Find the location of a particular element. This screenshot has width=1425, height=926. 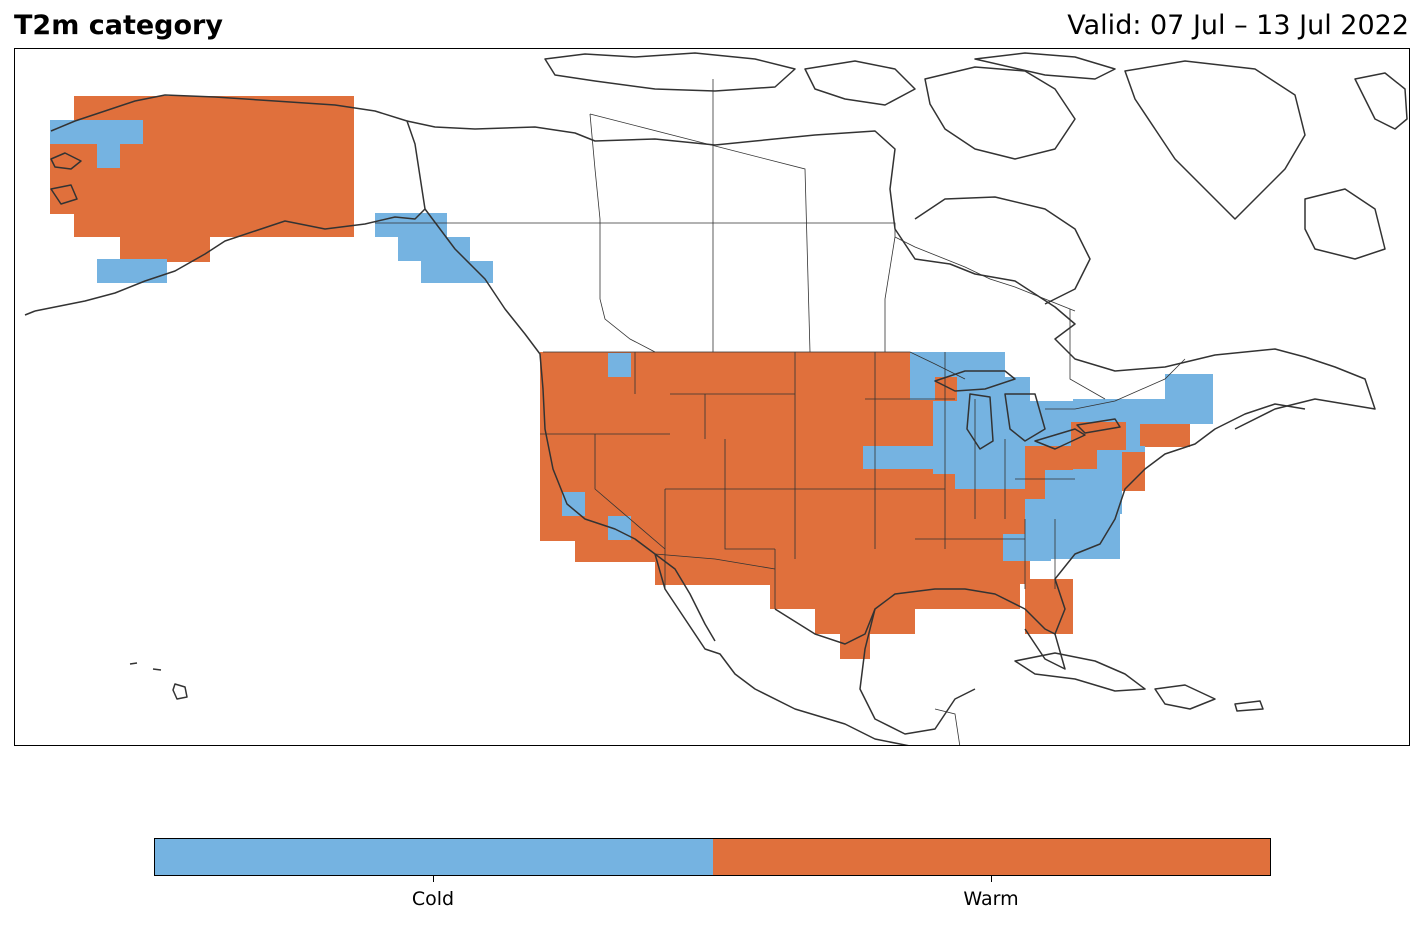

colorbar-tick-warm is located at coordinates (991, 879).